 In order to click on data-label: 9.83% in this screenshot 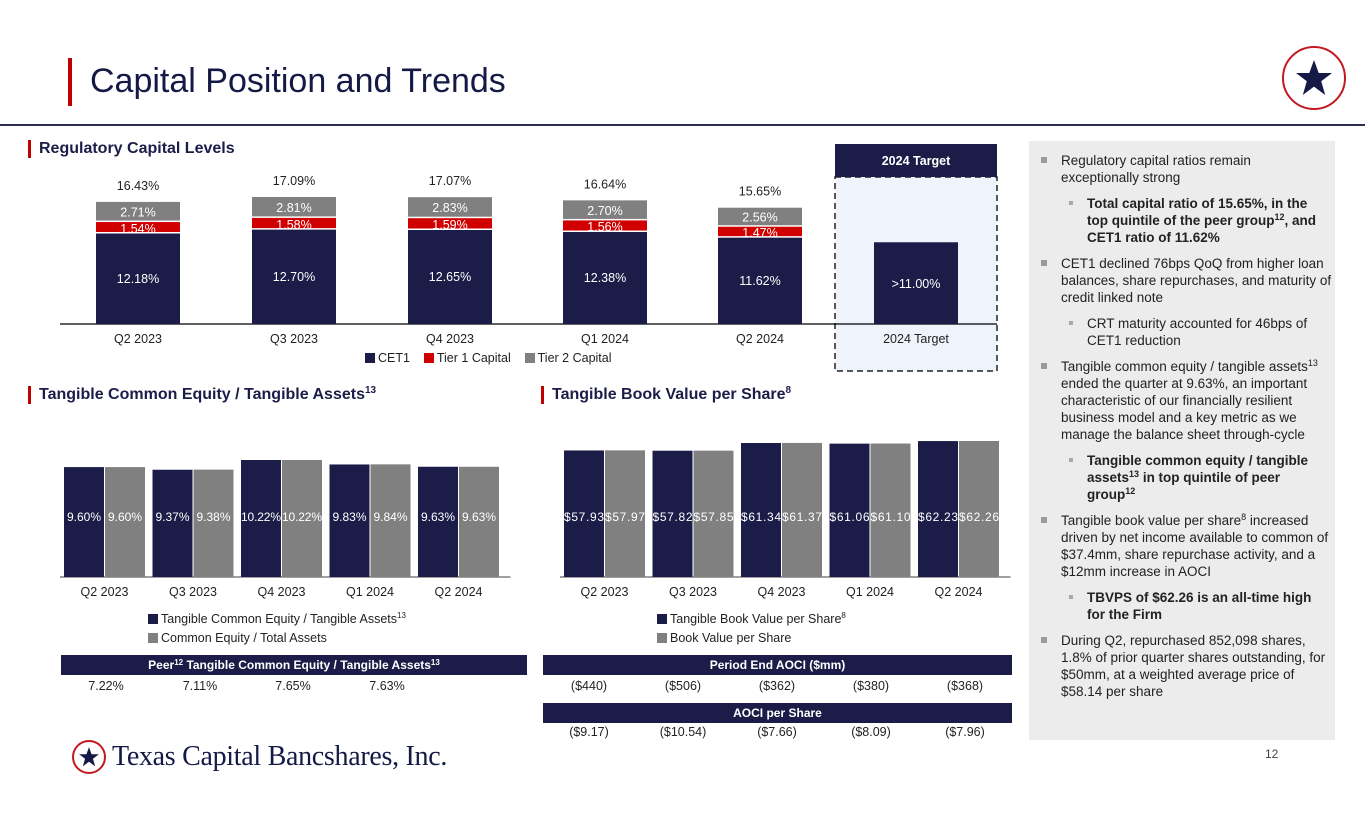, I will do `click(349, 517)`.